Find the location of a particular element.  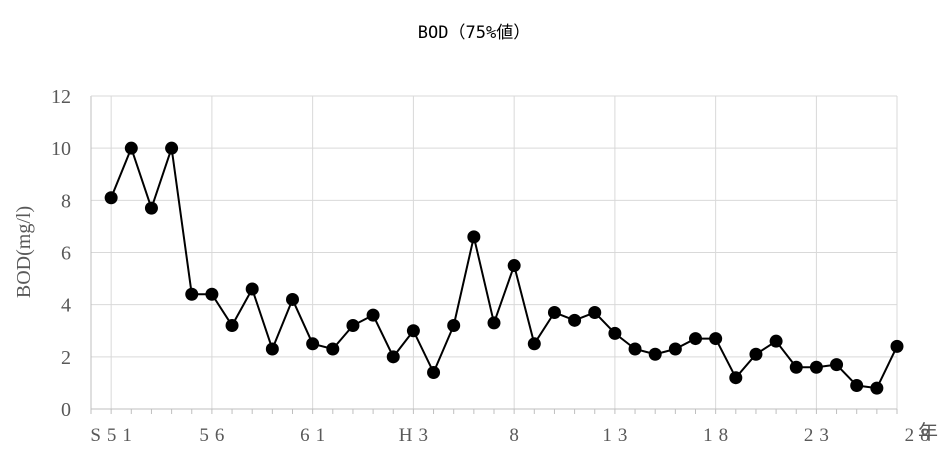

y-tick-label: 8 is located at coordinates (66, 201).